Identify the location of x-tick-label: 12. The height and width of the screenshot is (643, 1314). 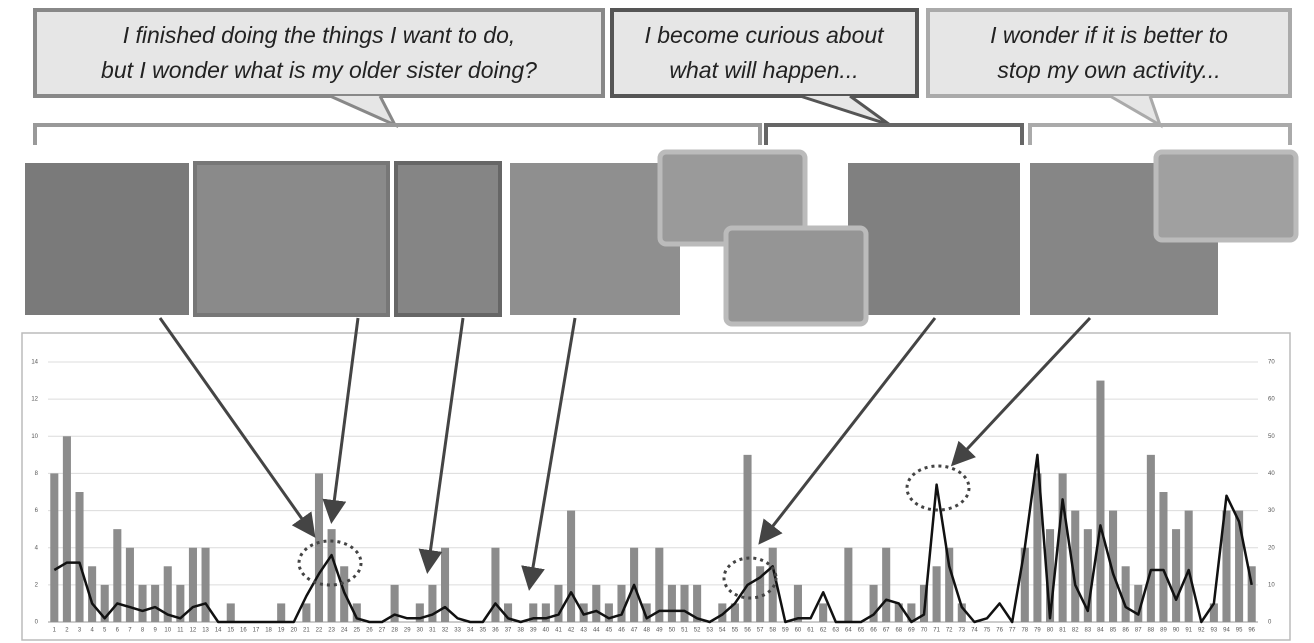
(193, 631).